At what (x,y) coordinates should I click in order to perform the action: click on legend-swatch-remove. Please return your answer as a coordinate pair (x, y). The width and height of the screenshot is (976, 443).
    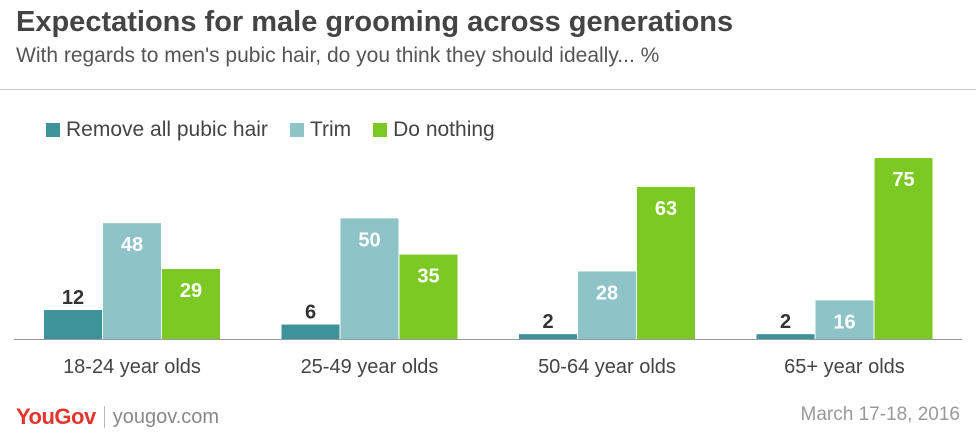
    Looking at the image, I should click on (53, 130).